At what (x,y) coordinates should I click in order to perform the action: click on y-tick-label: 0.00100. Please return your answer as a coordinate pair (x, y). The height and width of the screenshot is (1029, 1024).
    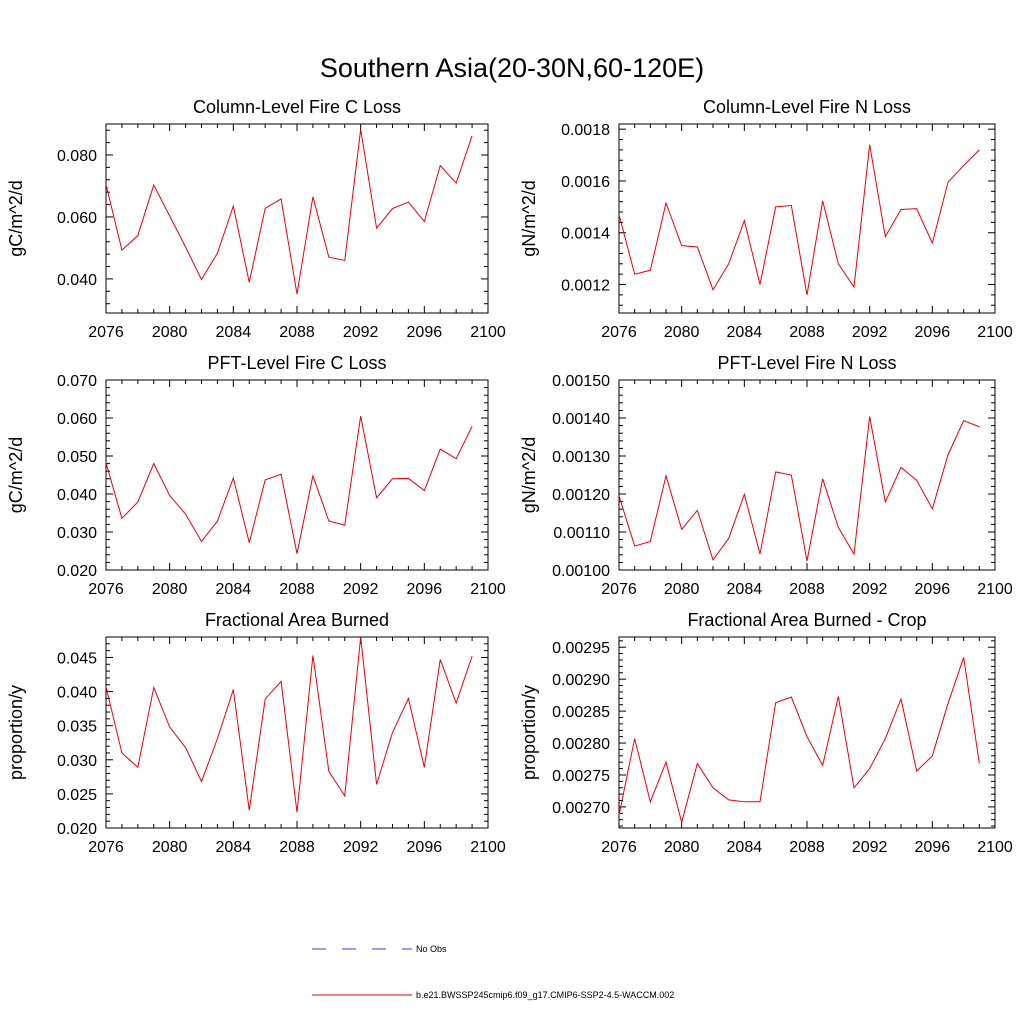
    Looking at the image, I should click on (581, 571).